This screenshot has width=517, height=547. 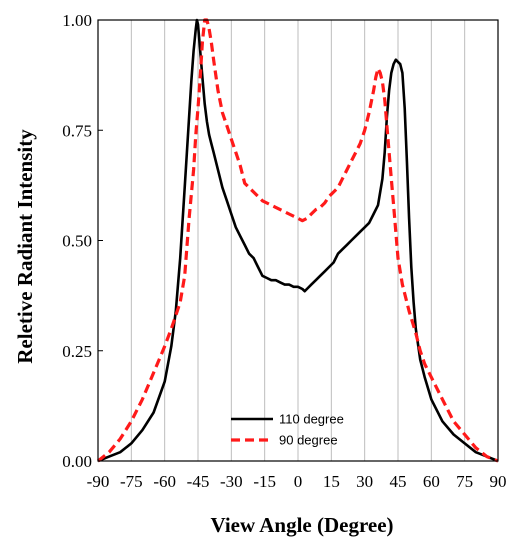 I want to click on x-tick-label: 15, so click(x=331, y=481).